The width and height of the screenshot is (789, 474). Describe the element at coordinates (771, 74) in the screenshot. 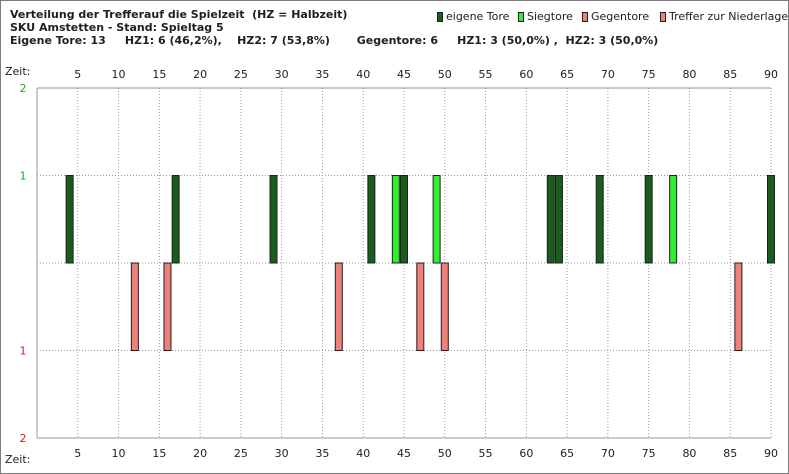

I see `x-tick-top-90: 90` at that location.